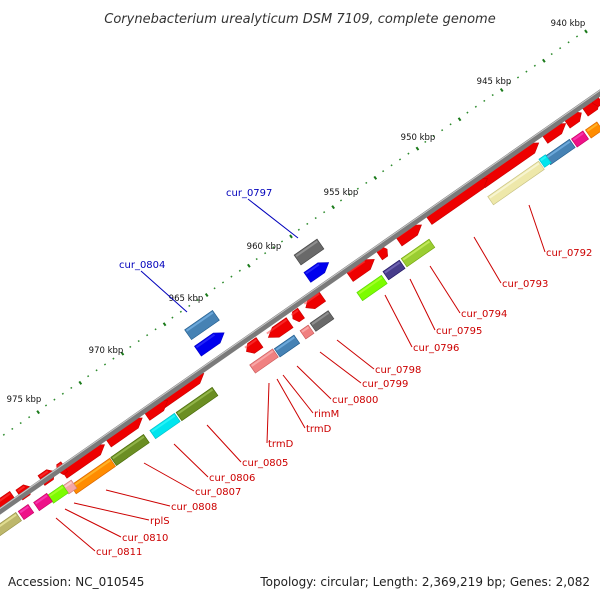 This screenshot has width=600, height=600. I want to click on kbp-scale-label: 940 kbp, so click(568, 24).